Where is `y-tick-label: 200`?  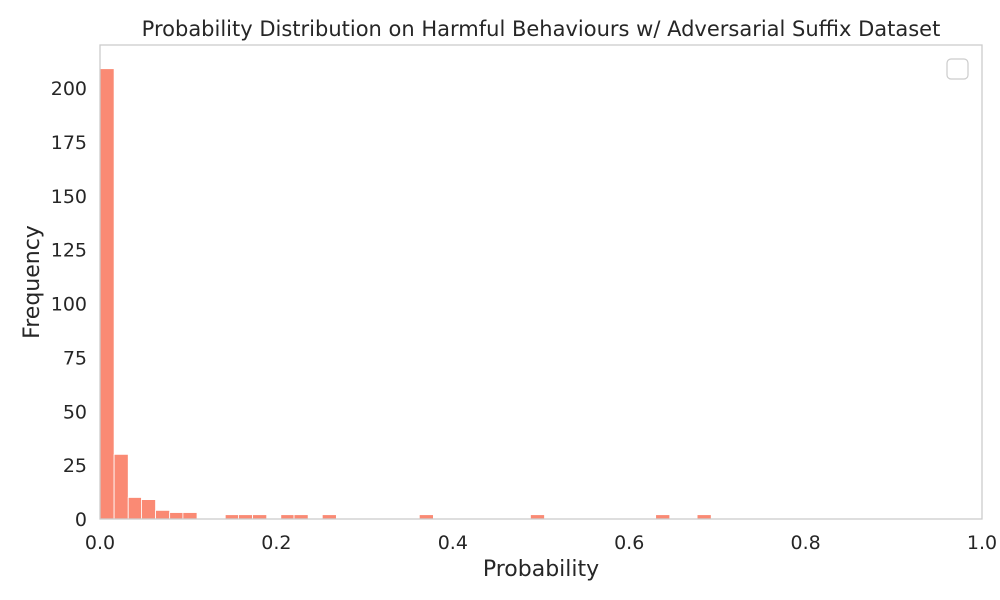 y-tick-label: 200 is located at coordinates (69, 89).